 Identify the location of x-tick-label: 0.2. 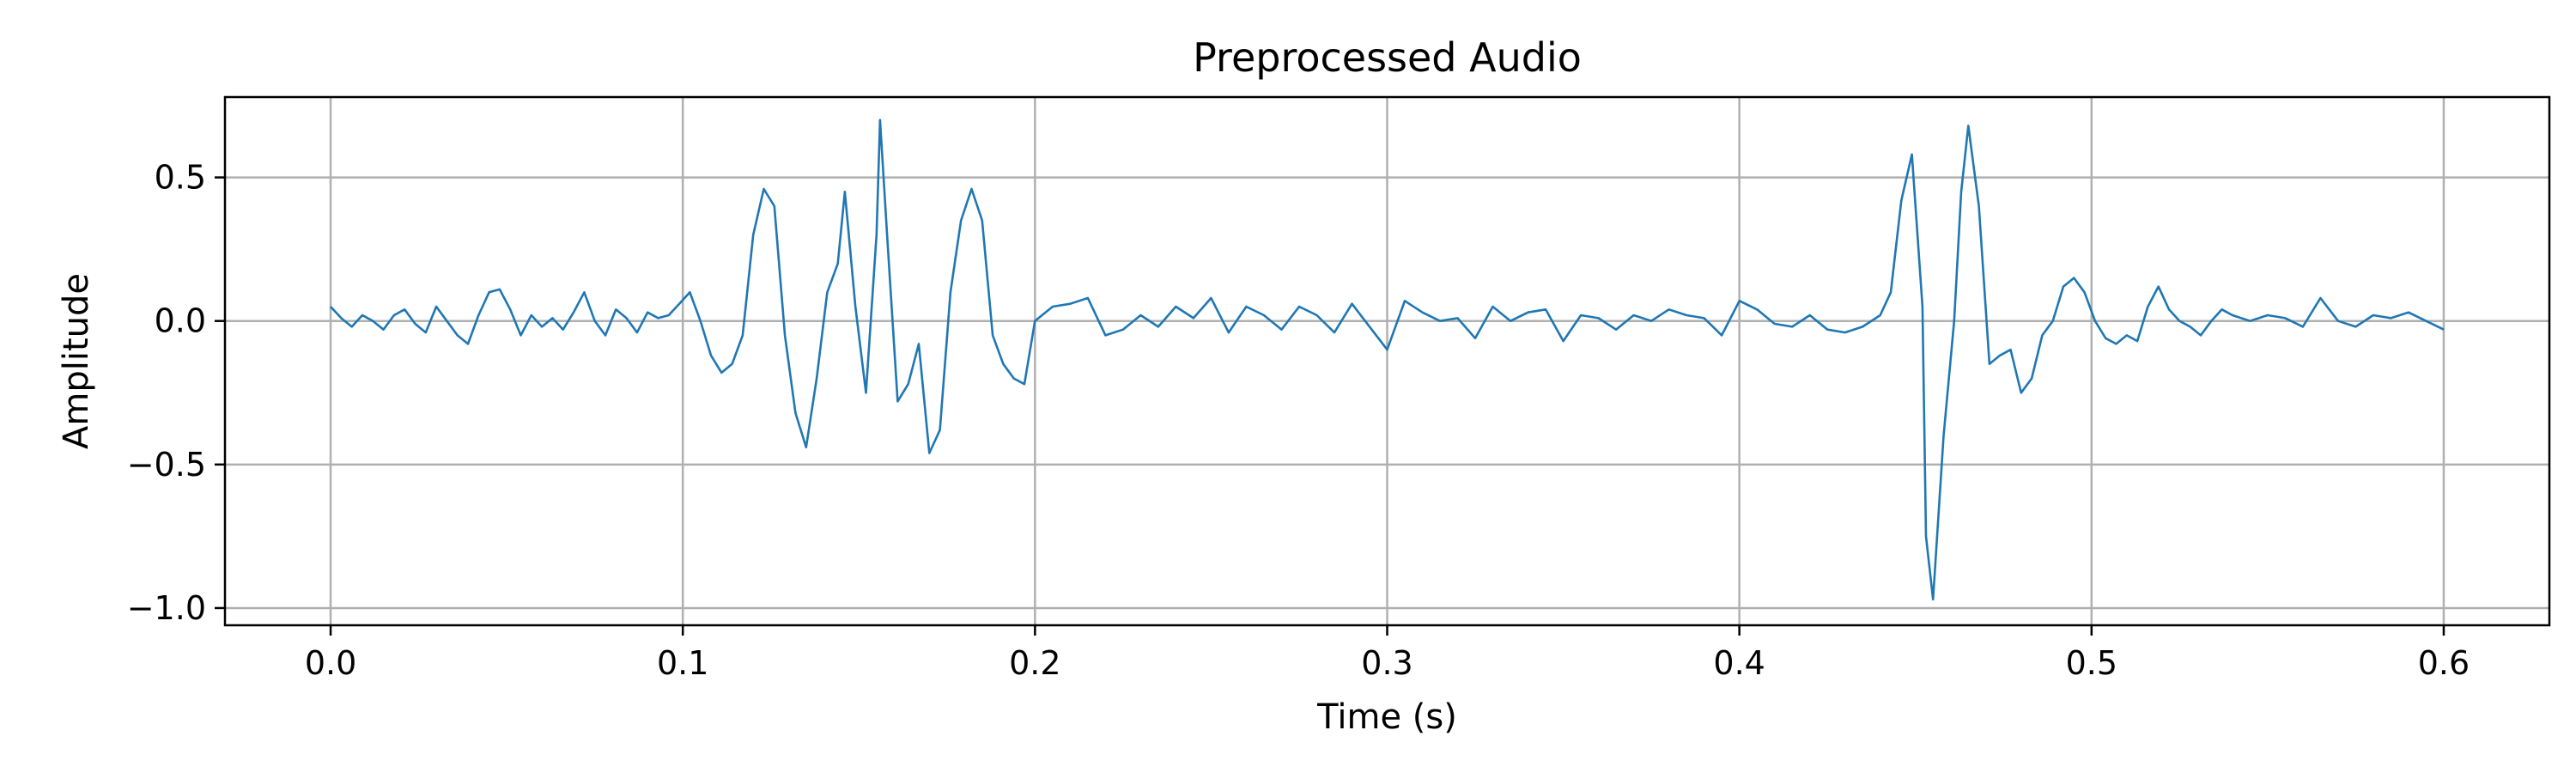
(1034, 663).